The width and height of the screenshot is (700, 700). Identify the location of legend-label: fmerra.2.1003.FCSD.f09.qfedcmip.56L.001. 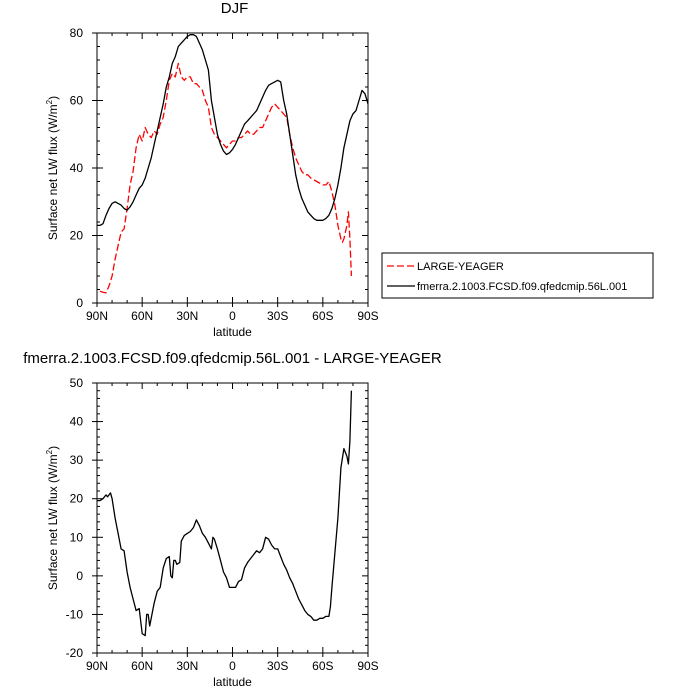
(522, 287).